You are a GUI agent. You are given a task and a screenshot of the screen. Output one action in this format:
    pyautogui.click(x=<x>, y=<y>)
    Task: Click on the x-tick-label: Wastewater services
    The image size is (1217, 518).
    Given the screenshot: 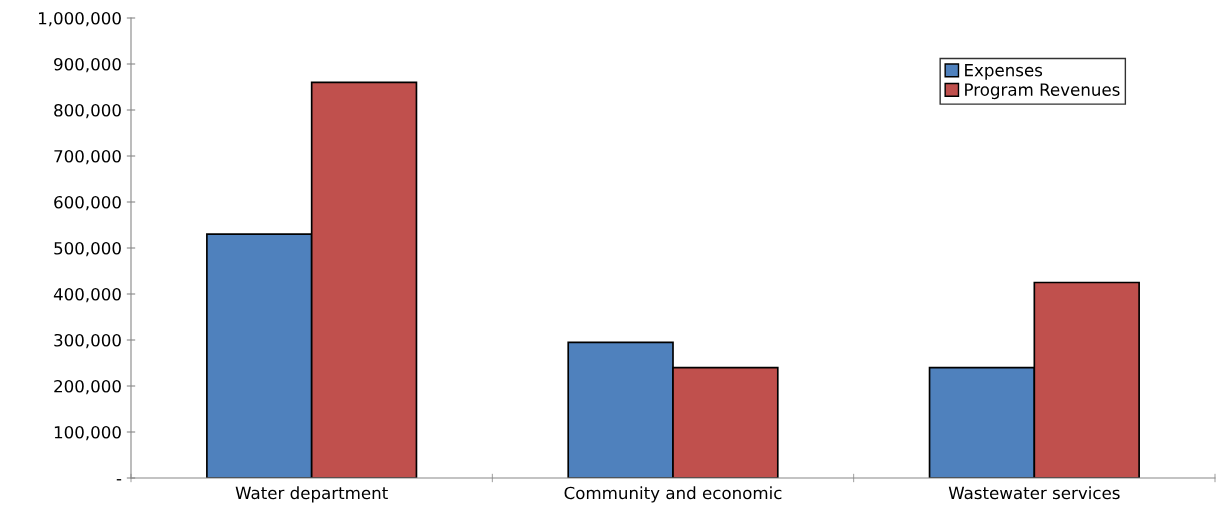 What is the action you would take?
    pyautogui.click(x=1034, y=493)
    